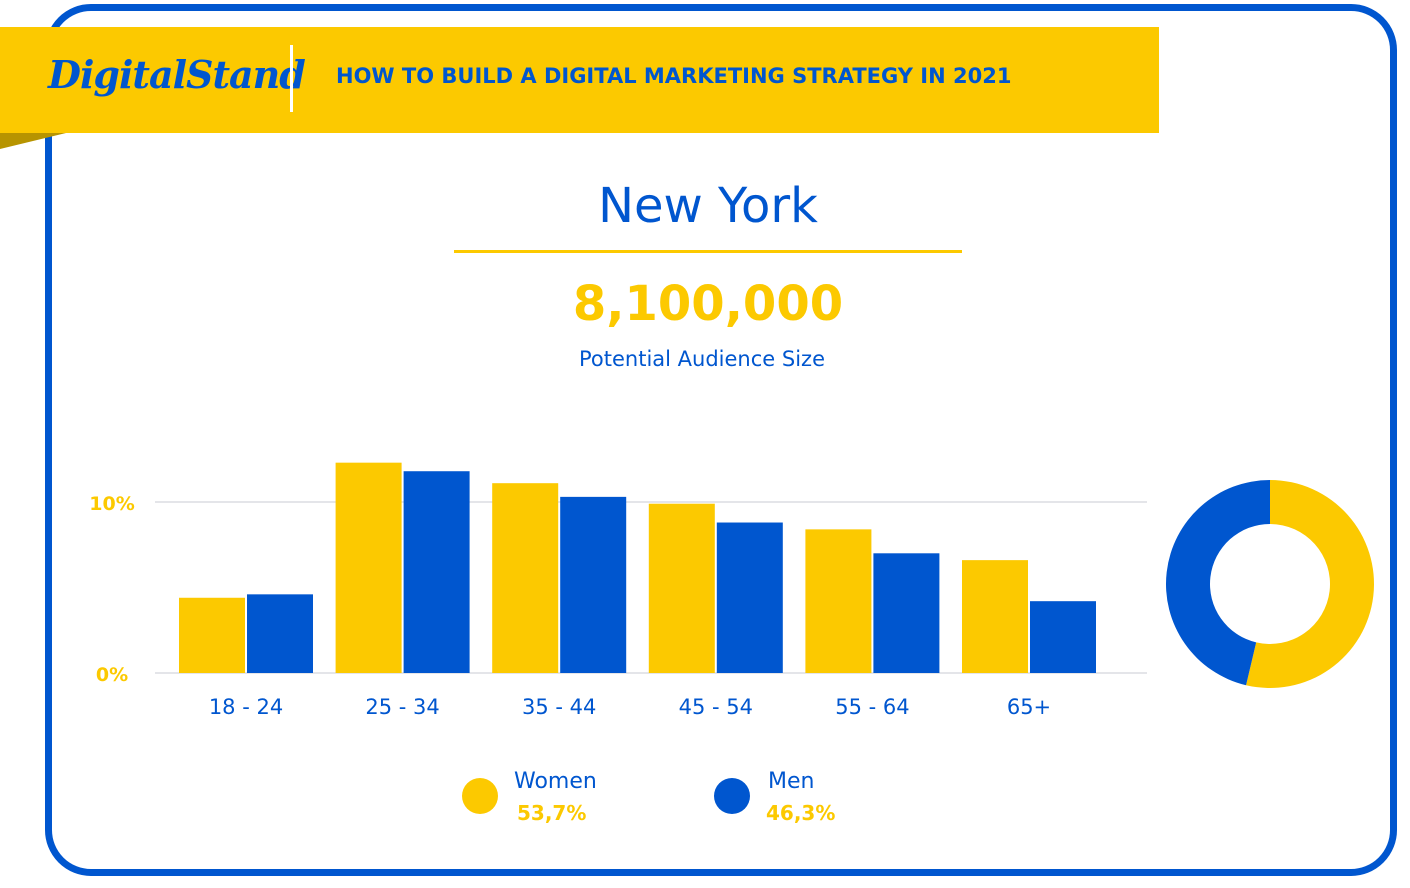 The width and height of the screenshot is (1410, 888). Describe the element at coordinates (732, 796) in the screenshot. I see `legend-men-swatch` at that location.